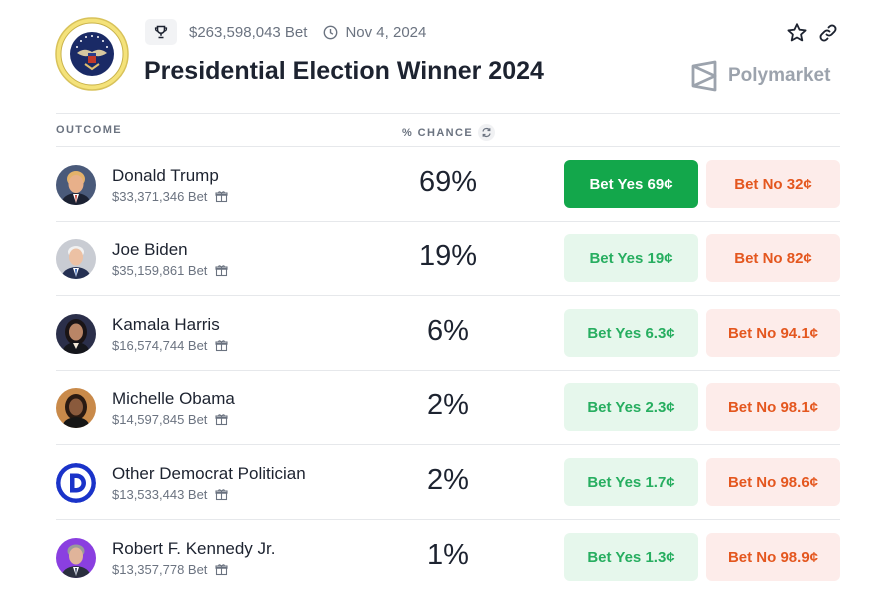 The image size is (870, 597). What do you see at coordinates (797, 33) in the screenshot?
I see `star-icon` at bounding box center [797, 33].